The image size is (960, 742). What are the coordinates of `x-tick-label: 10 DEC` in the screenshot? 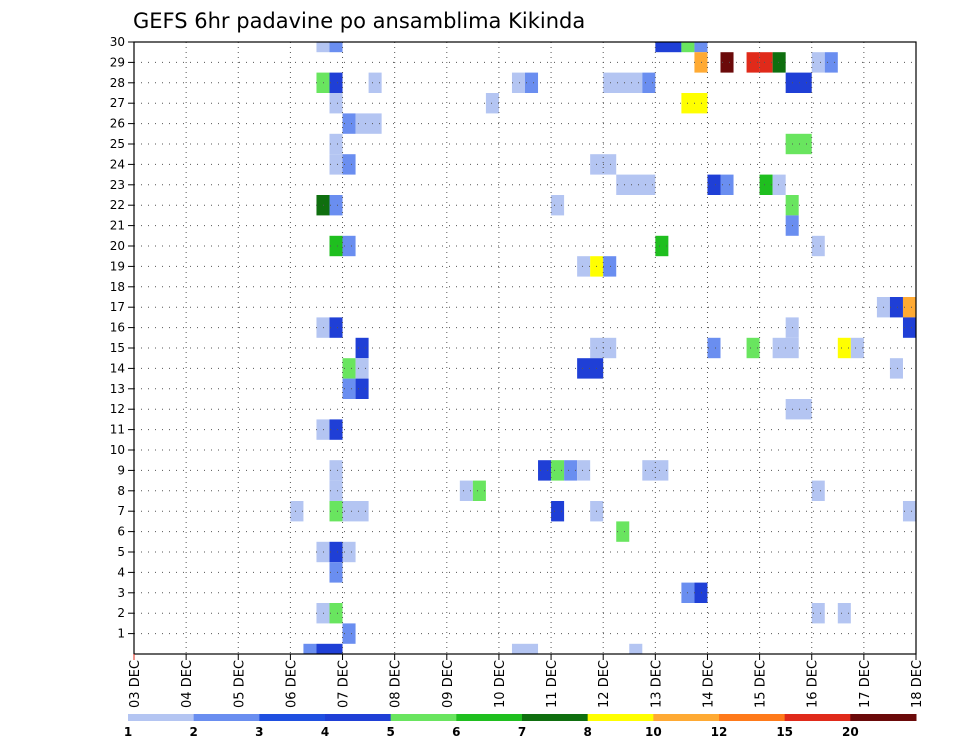 It's located at (500, 684).